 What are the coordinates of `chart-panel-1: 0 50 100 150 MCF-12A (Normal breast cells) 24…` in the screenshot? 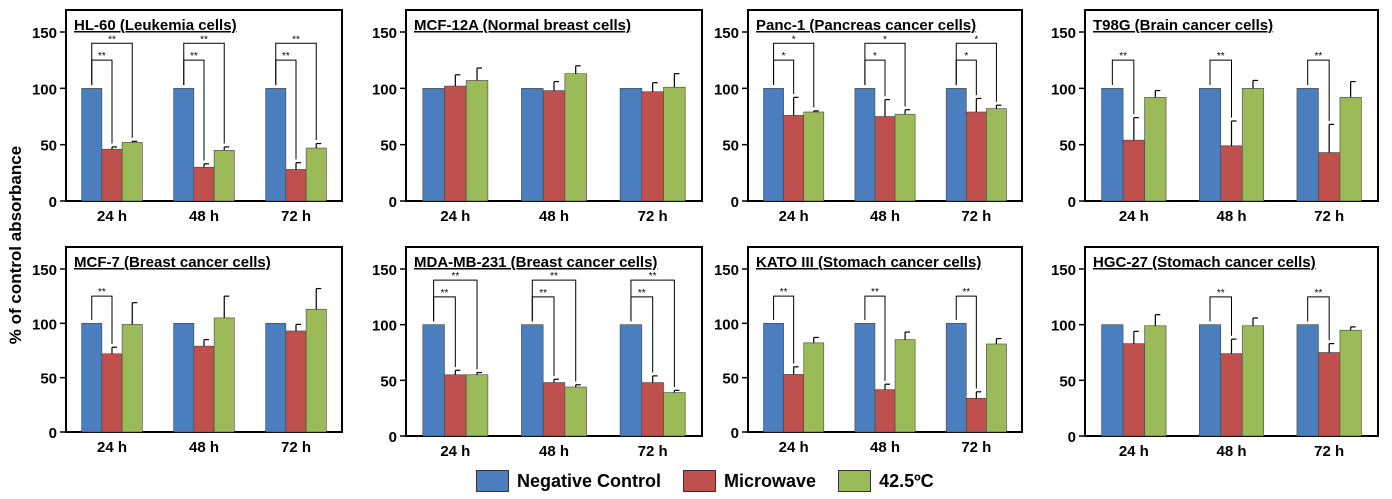 It's located at (537, 117).